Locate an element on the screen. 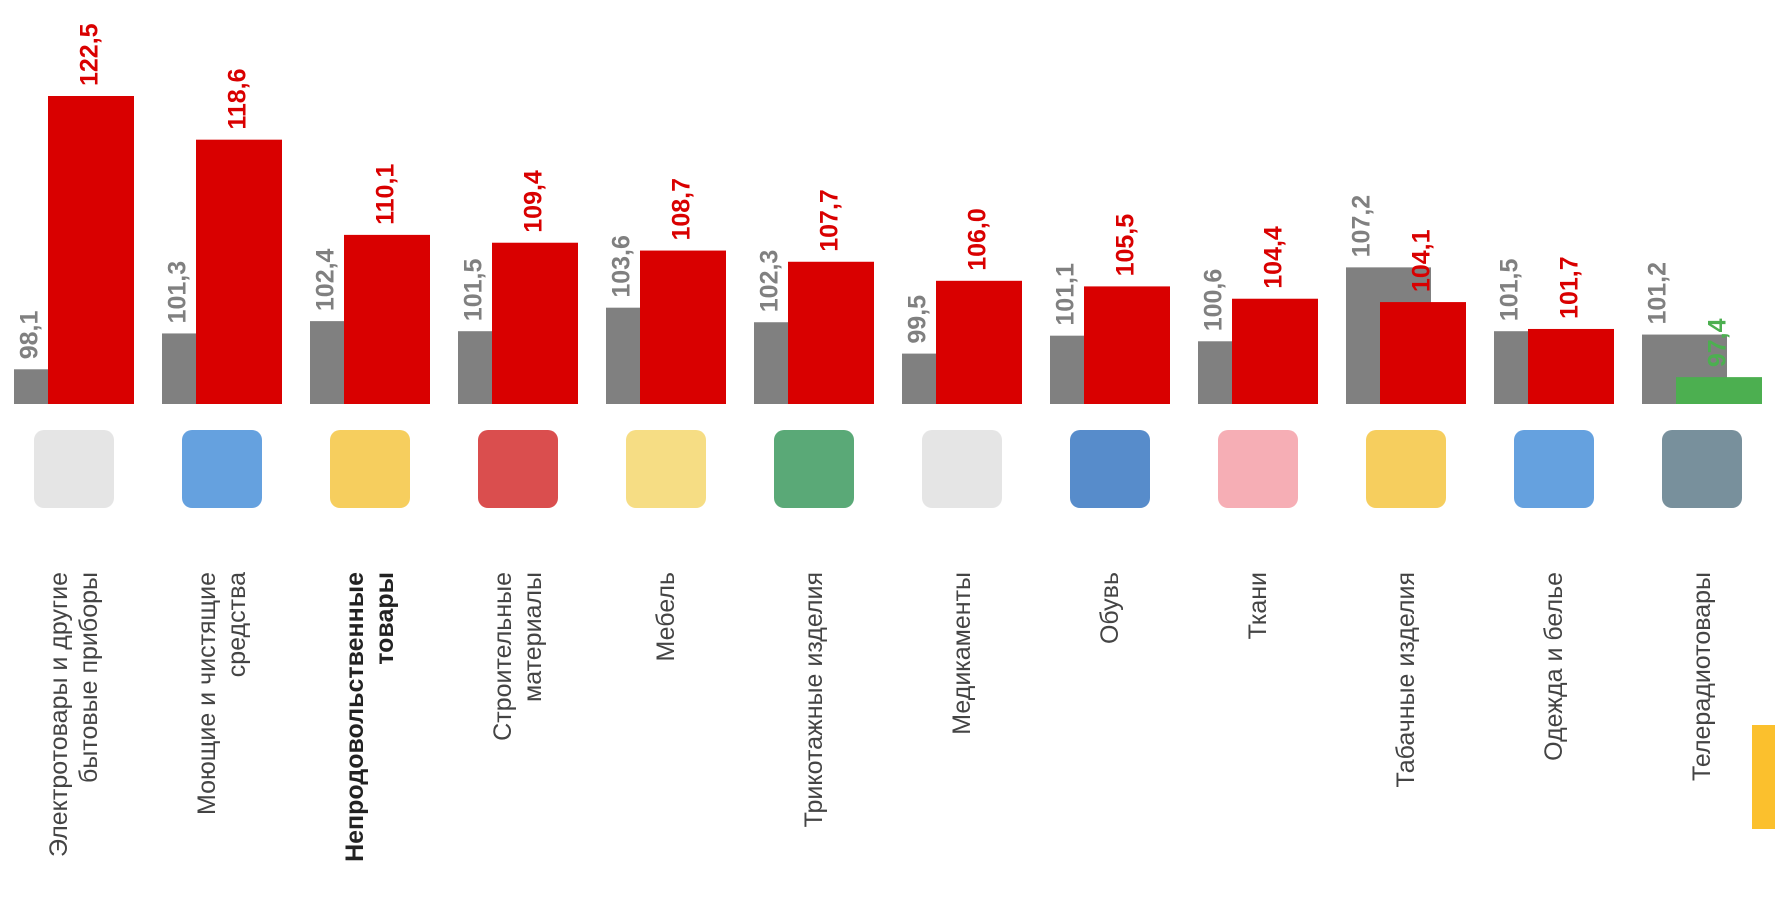  value-label: 107,7 is located at coordinates (830, 220).